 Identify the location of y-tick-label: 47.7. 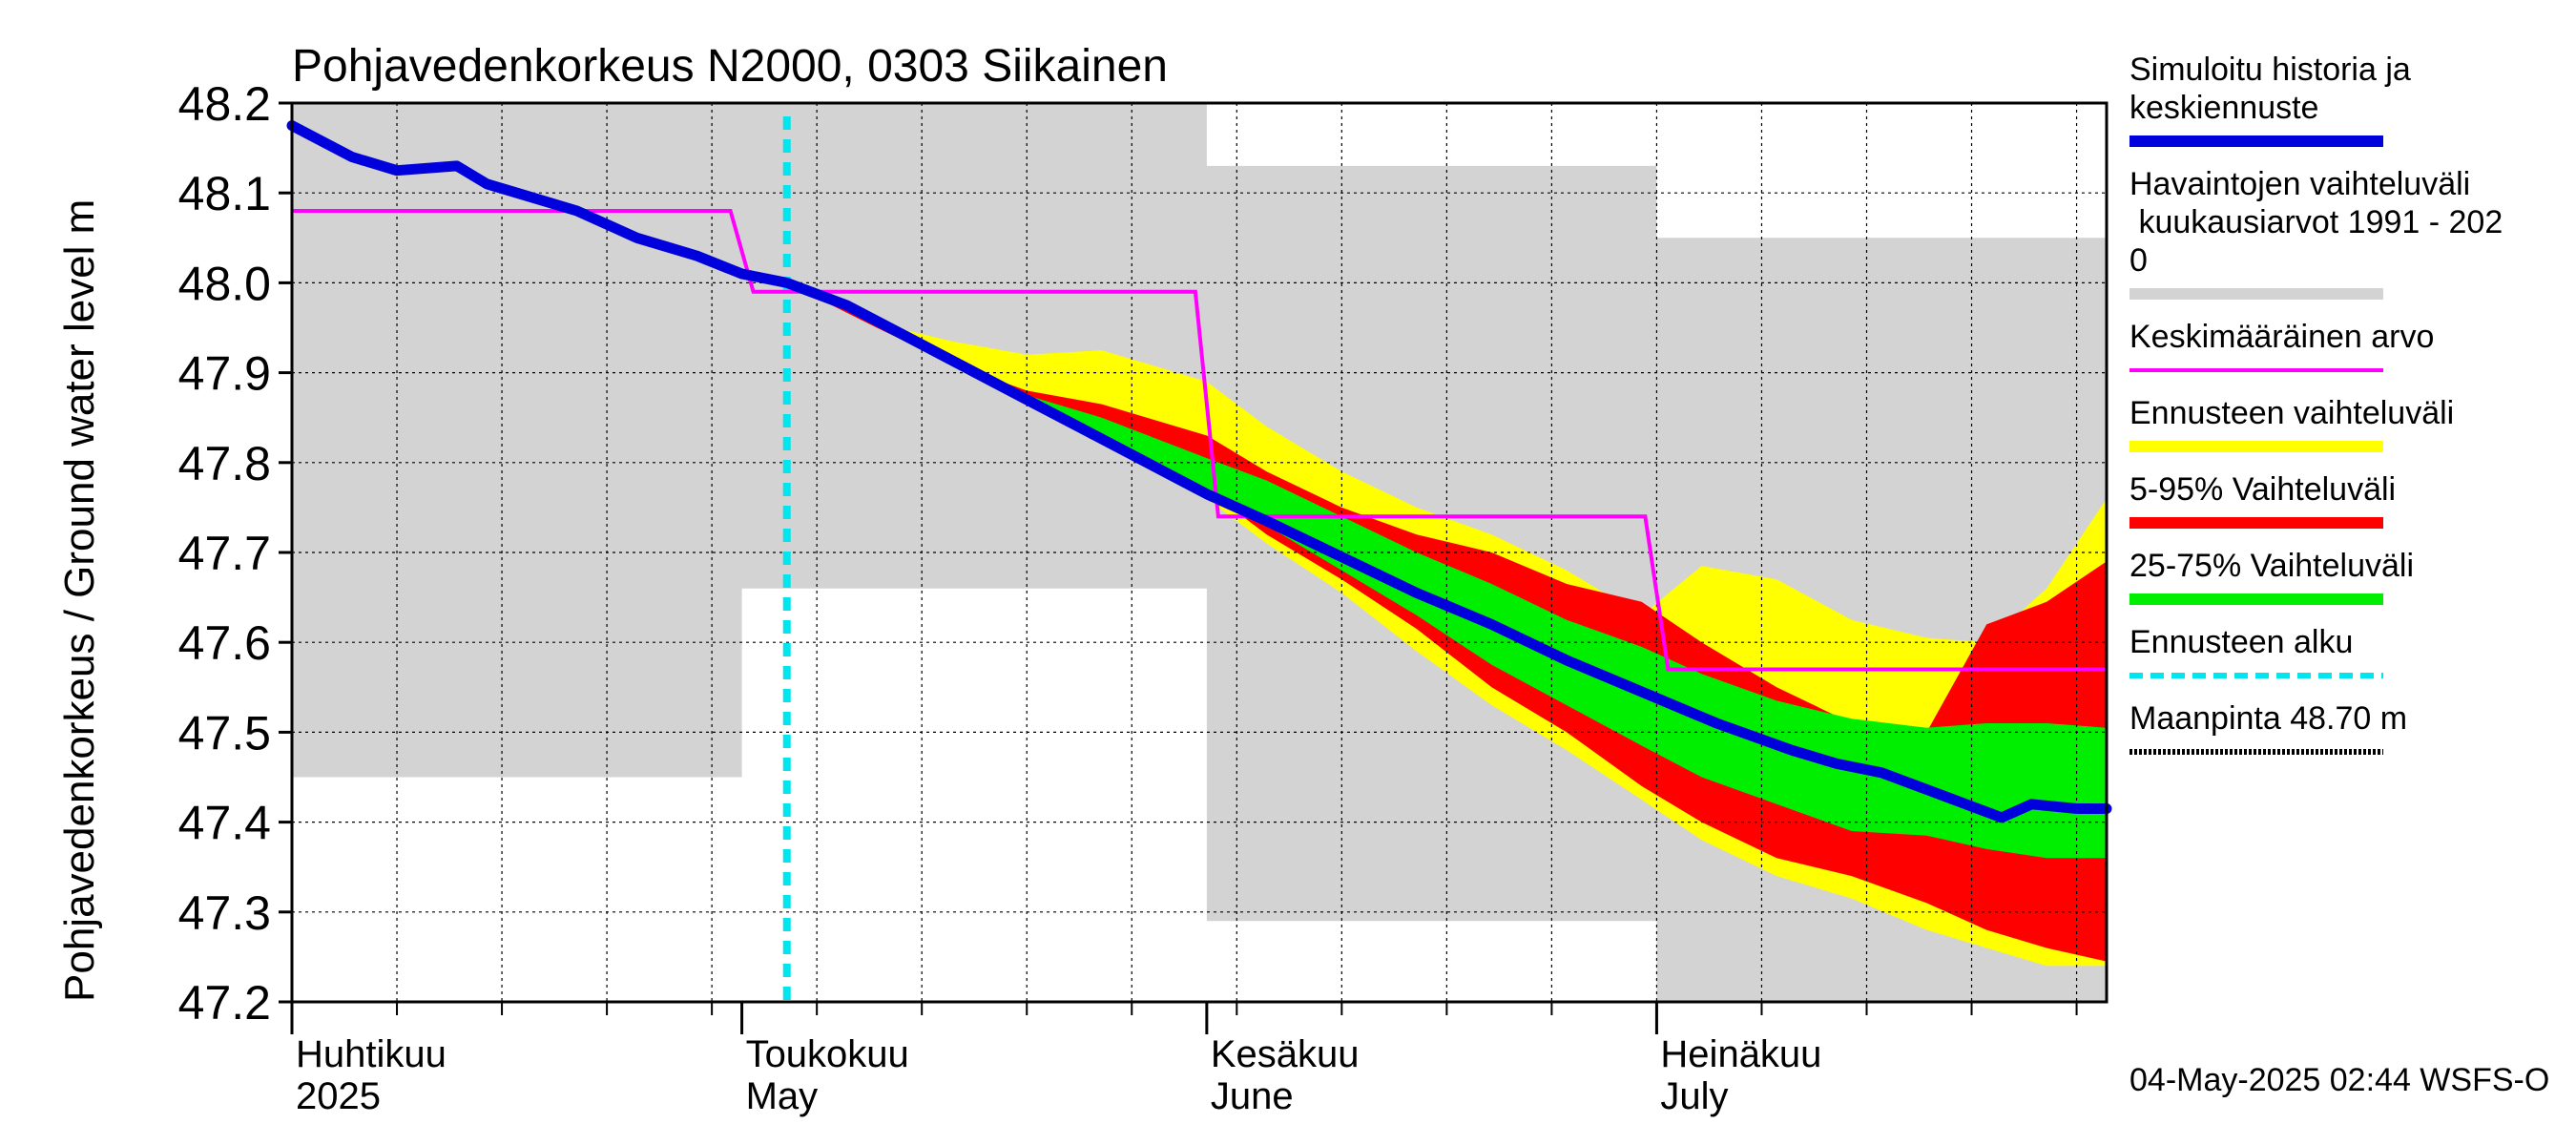
(224, 553).